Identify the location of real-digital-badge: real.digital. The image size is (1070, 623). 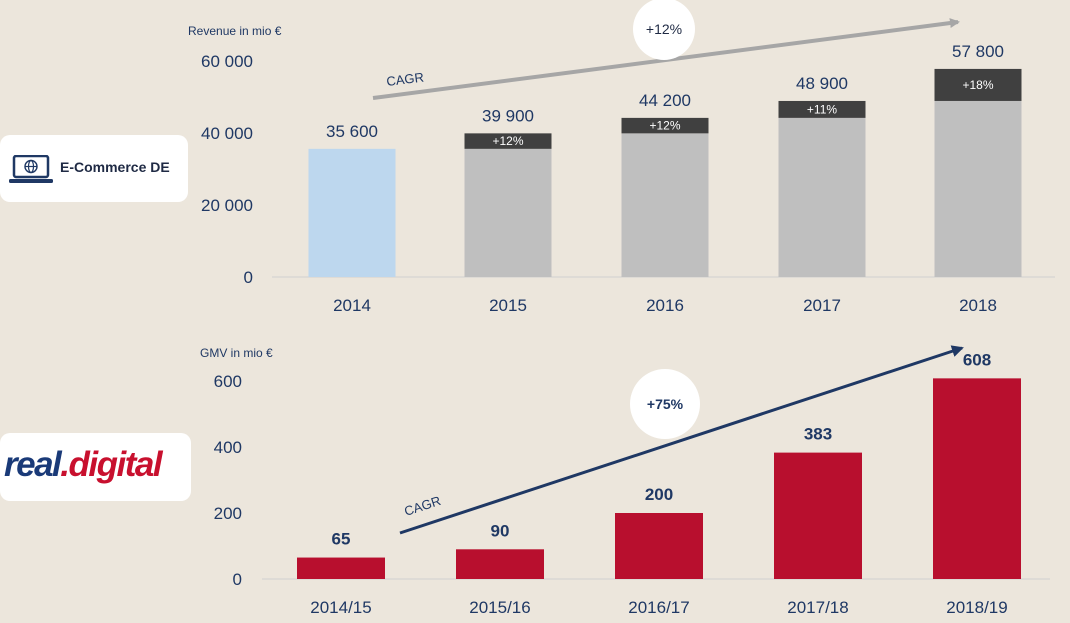
(95, 467).